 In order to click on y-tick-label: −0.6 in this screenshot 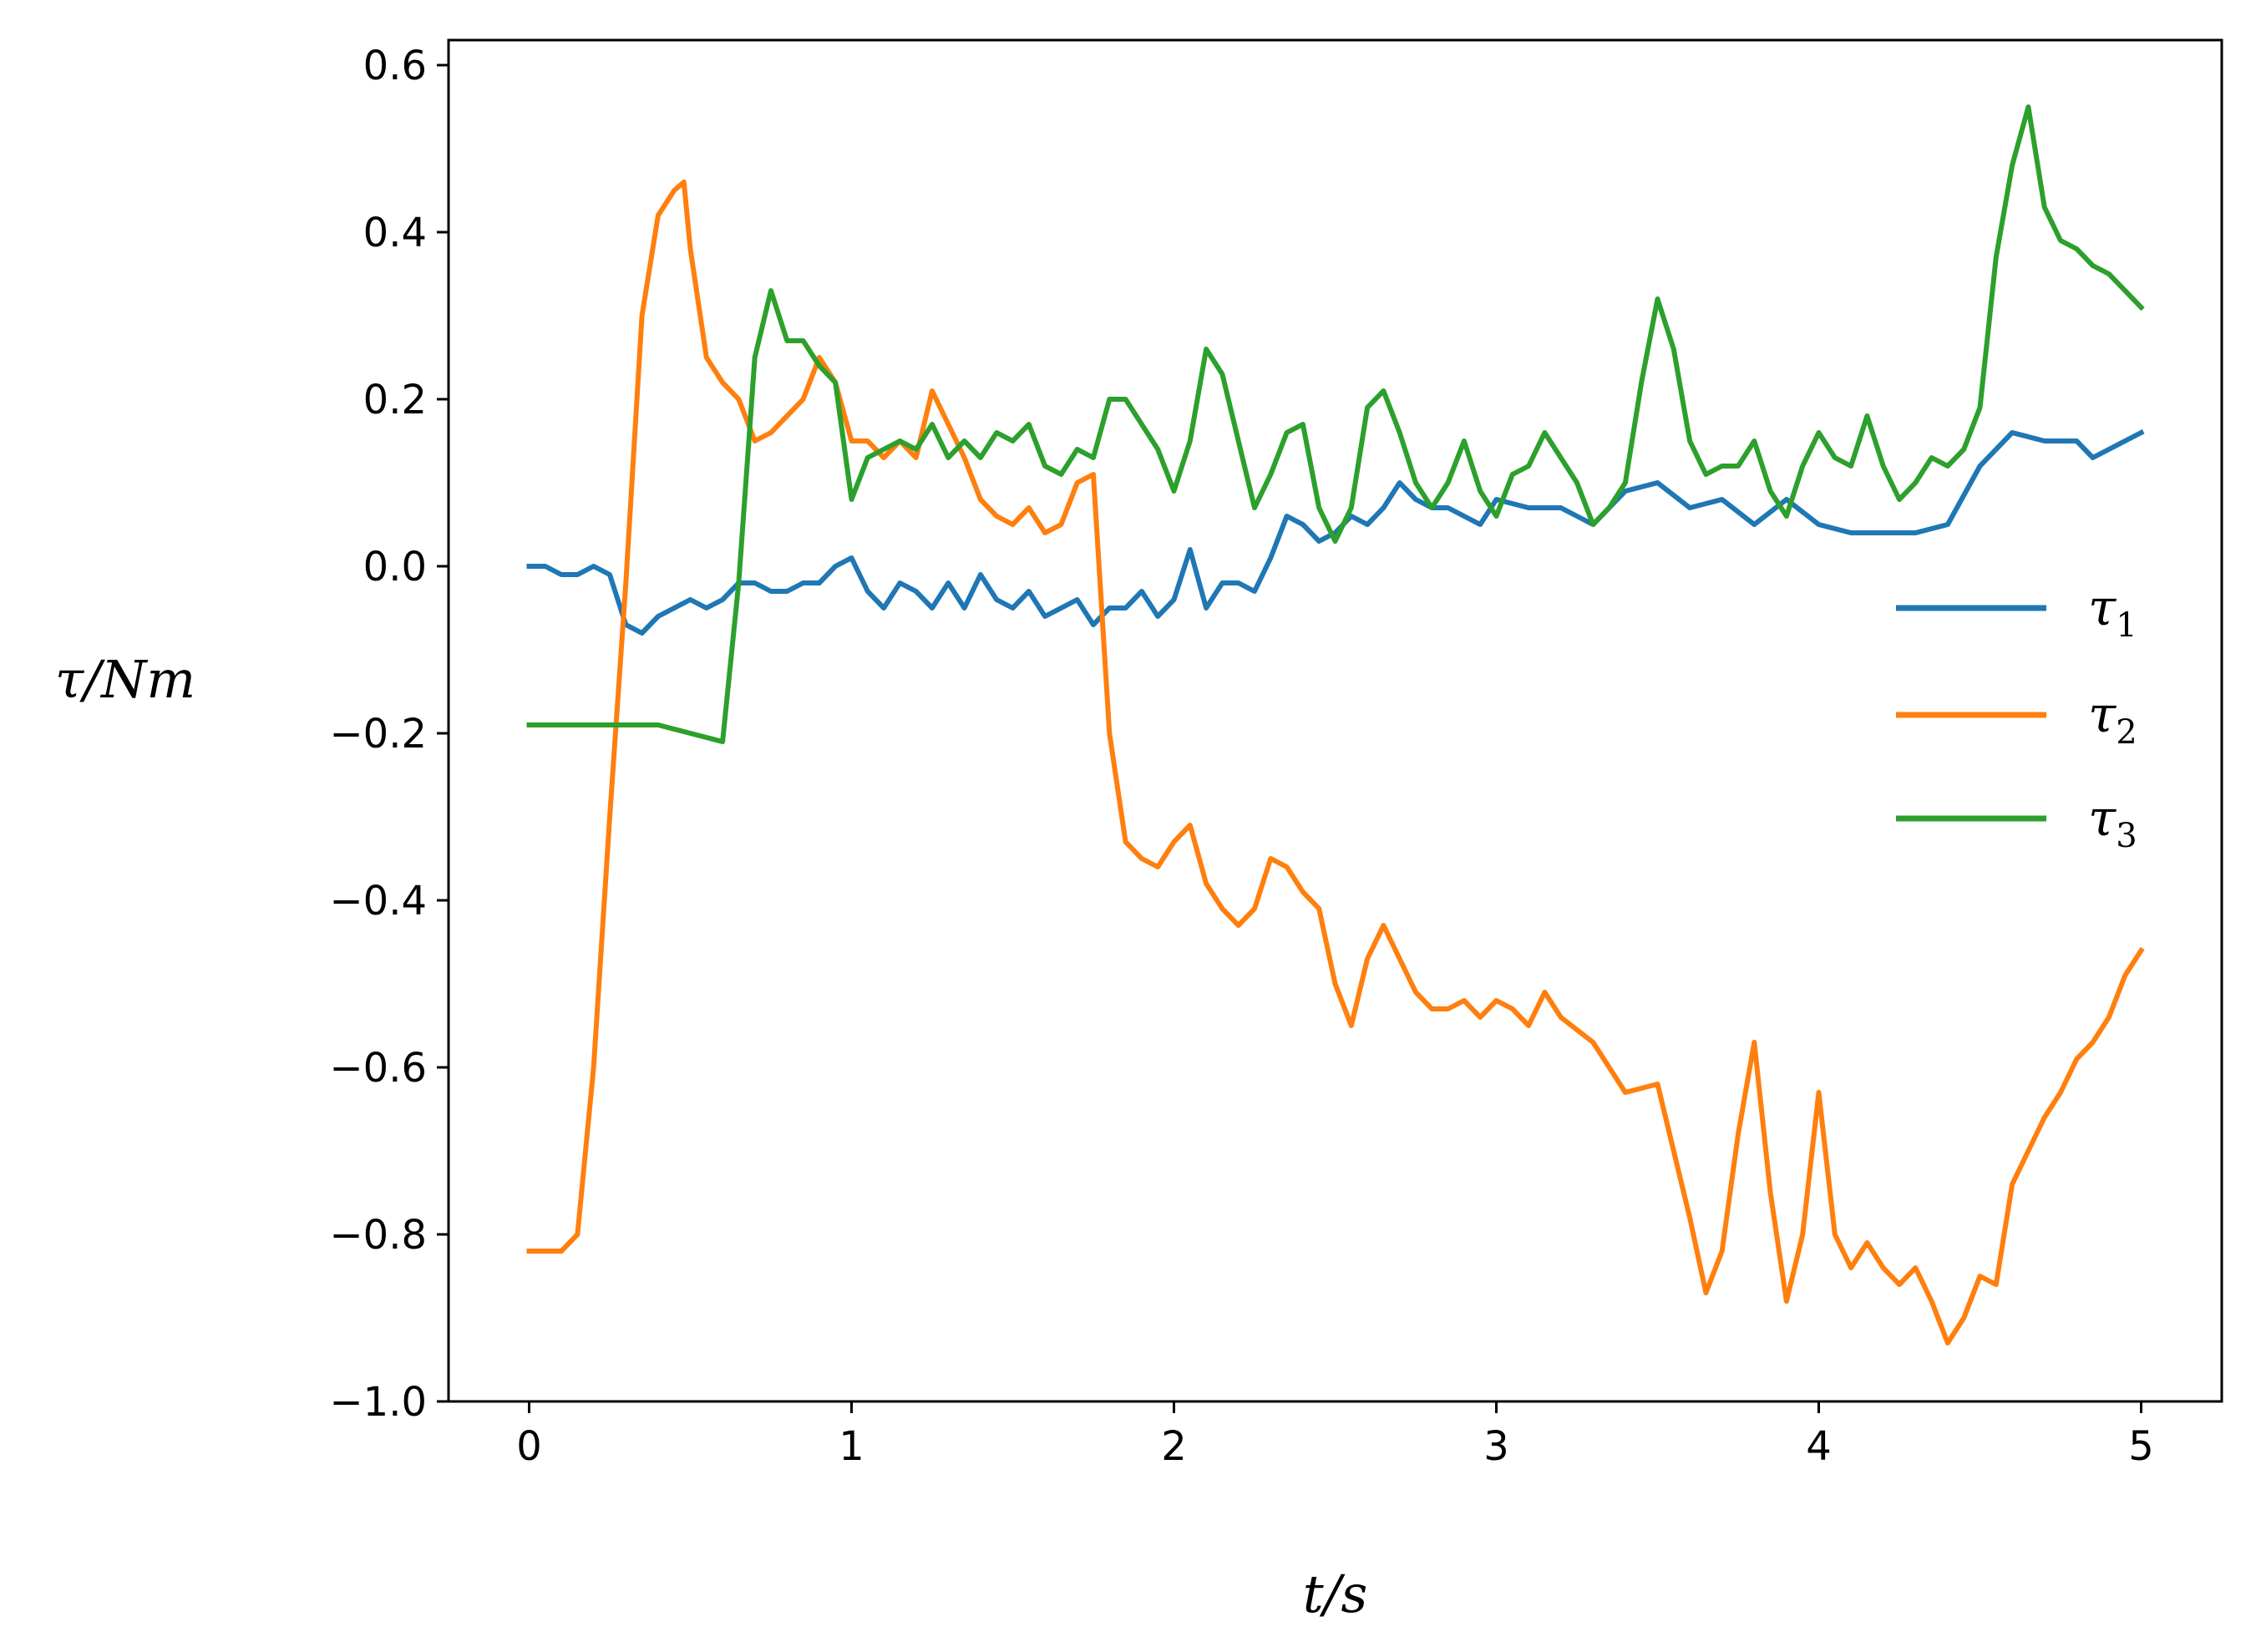, I will do `click(378, 1068)`.